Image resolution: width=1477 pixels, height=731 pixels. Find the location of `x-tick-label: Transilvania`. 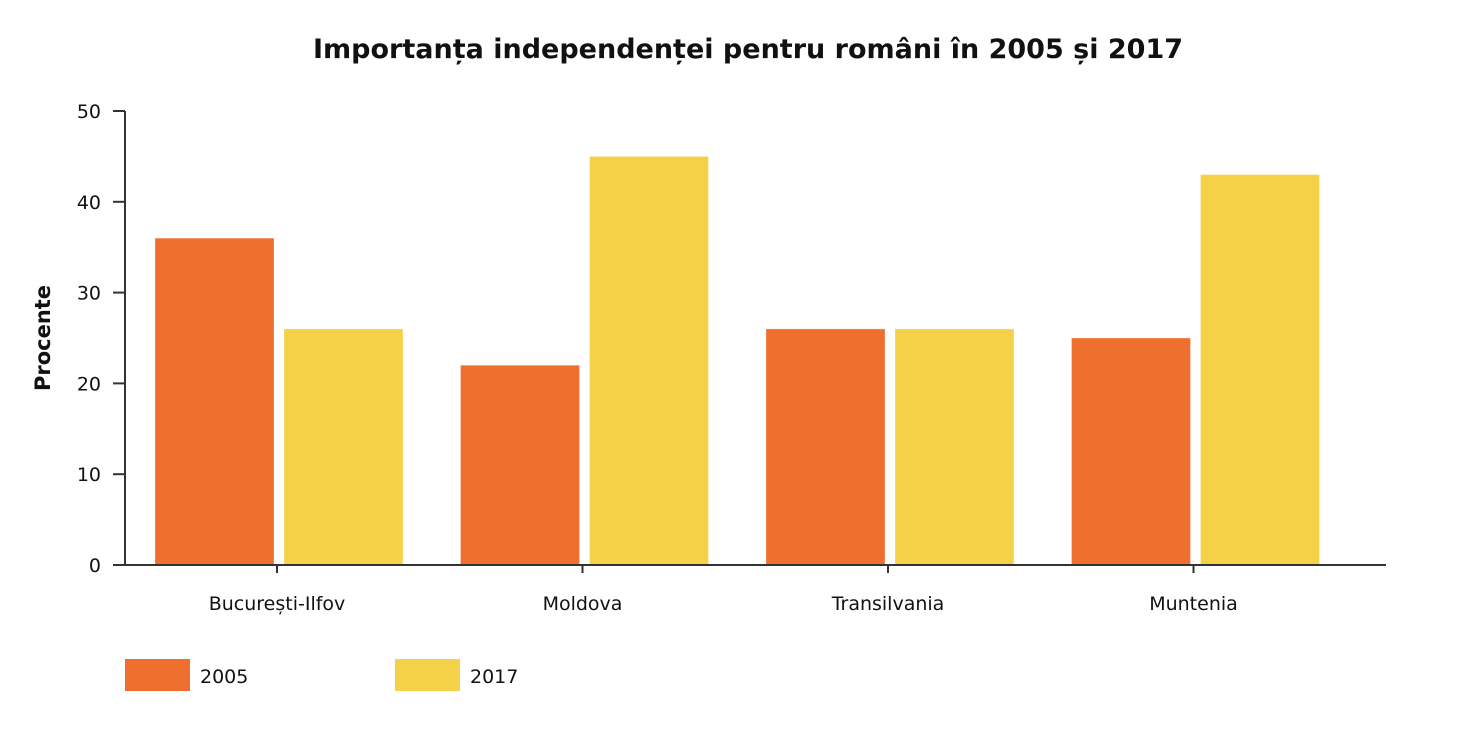

x-tick-label: Transilvania is located at coordinates (888, 604).